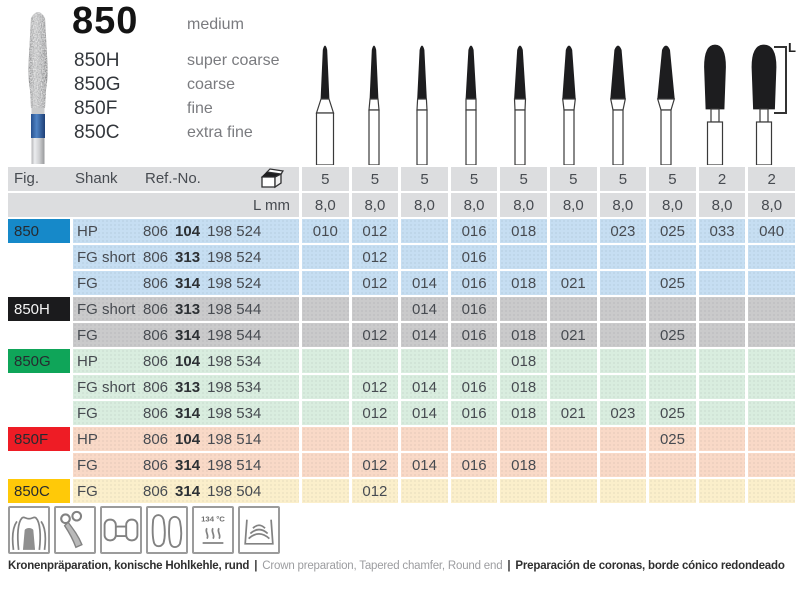 The image size is (800, 595). I want to click on shank-type: FG, so click(87, 283).